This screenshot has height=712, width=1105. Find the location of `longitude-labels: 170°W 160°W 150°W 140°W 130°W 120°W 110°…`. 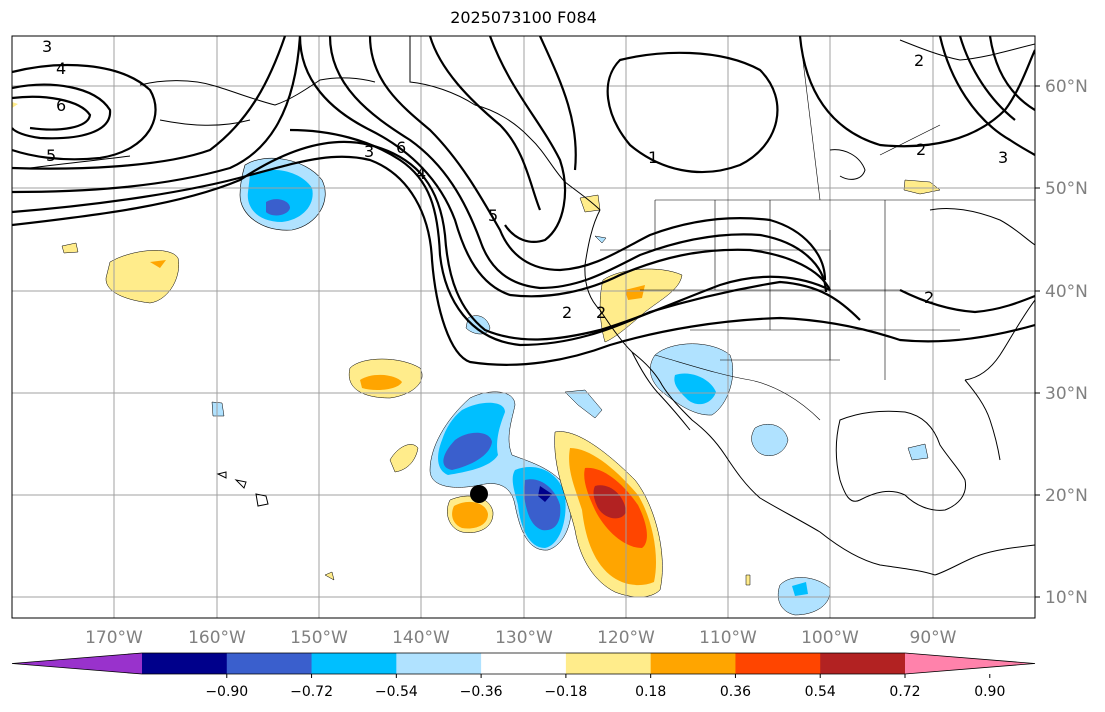

longitude-labels: 170°W 160°W 150°W 140°W 130°W 120°W 110°… is located at coordinates (521, 638).